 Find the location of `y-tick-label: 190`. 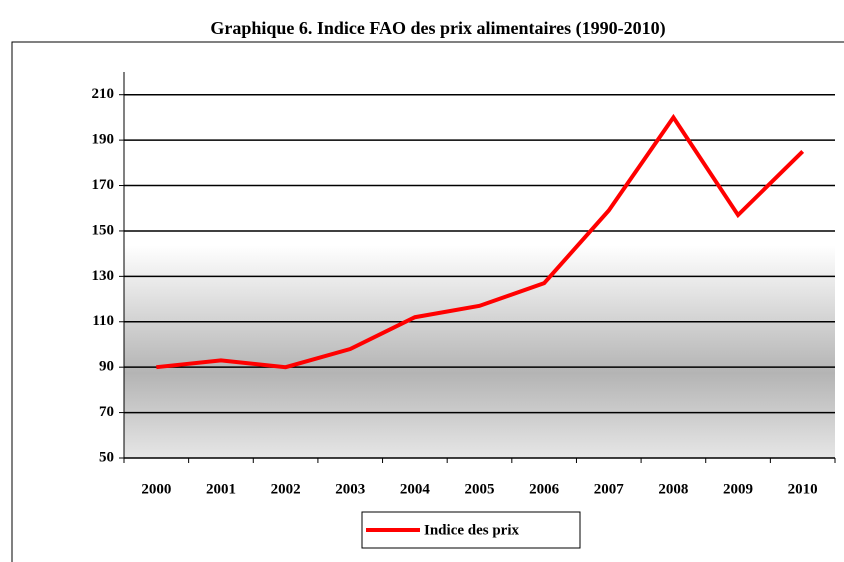

y-tick-label: 190 is located at coordinates (103, 140).